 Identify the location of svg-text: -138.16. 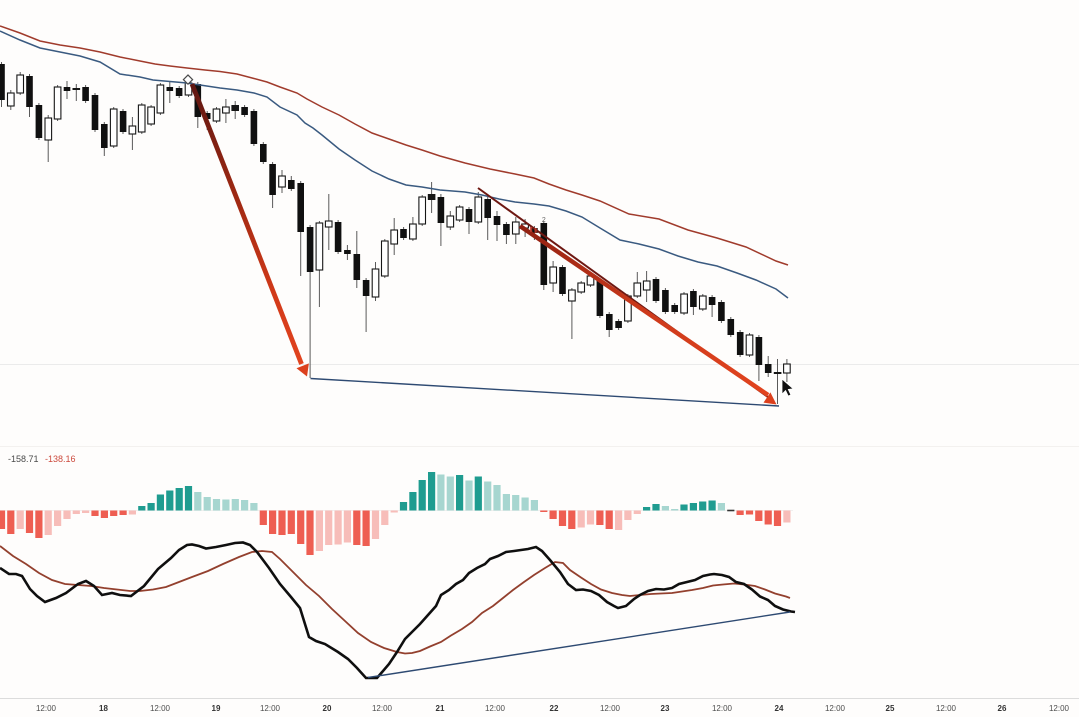
(60, 459).